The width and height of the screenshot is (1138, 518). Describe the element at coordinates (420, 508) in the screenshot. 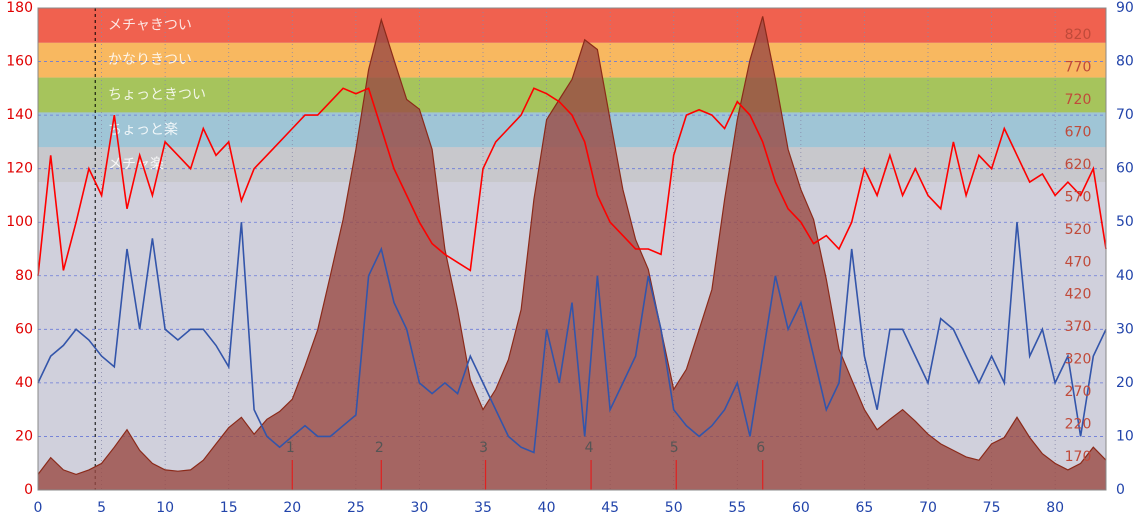

I see `x-tick-label: 30` at that location.